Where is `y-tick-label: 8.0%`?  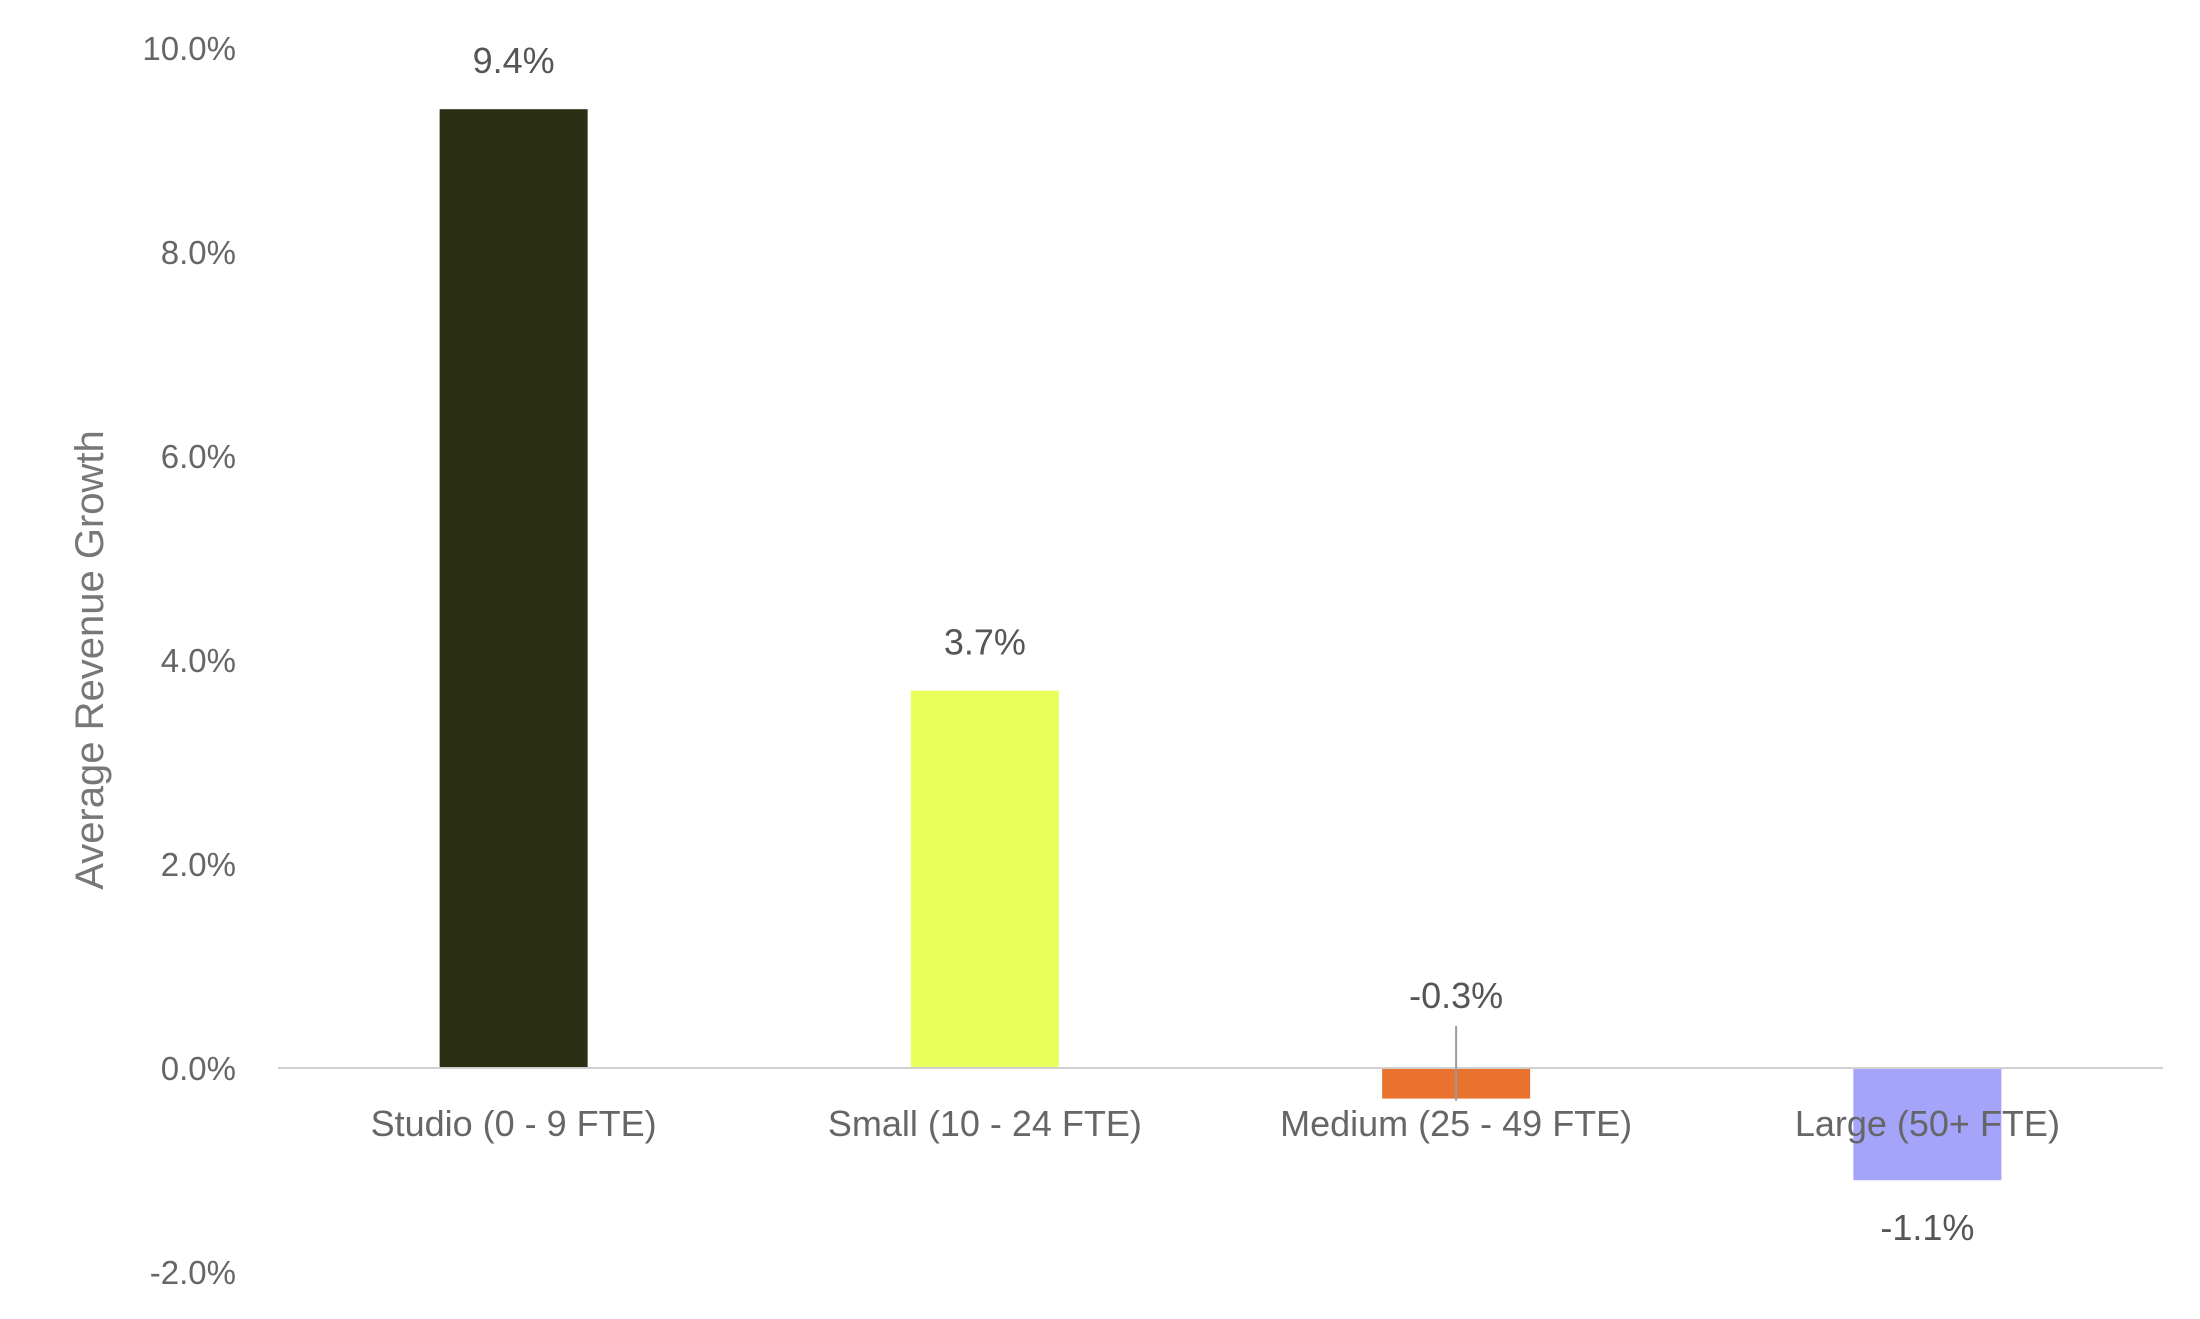 y-tick-label: 8.0% is located at coordinates (198, 252).